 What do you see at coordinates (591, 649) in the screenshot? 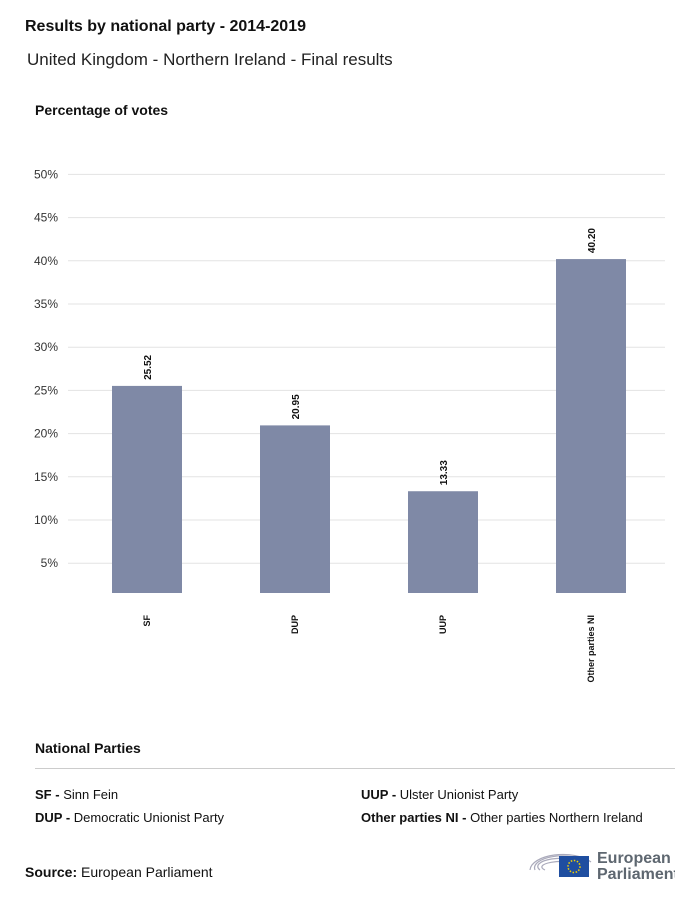
I see `x-tick-label: Other parties NI` at bounding box center [591, 649].